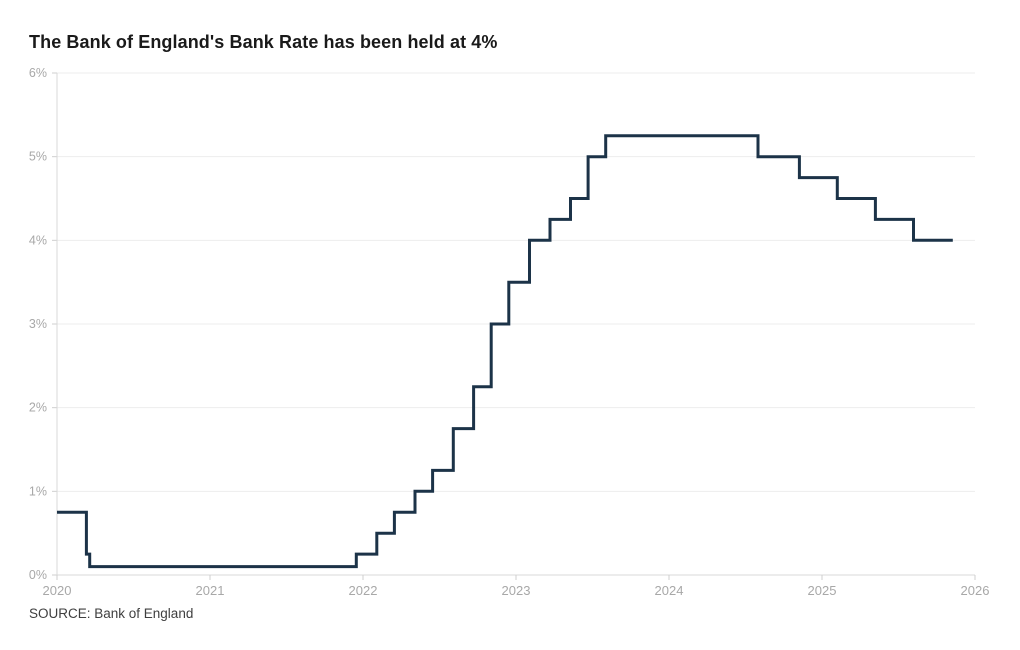 This screenshot has height=650, width=1020. What do you see at coordinates (516, 590) in the screenshot?
I see `x-tick-label: 2023` at bounding box center [516, 590].